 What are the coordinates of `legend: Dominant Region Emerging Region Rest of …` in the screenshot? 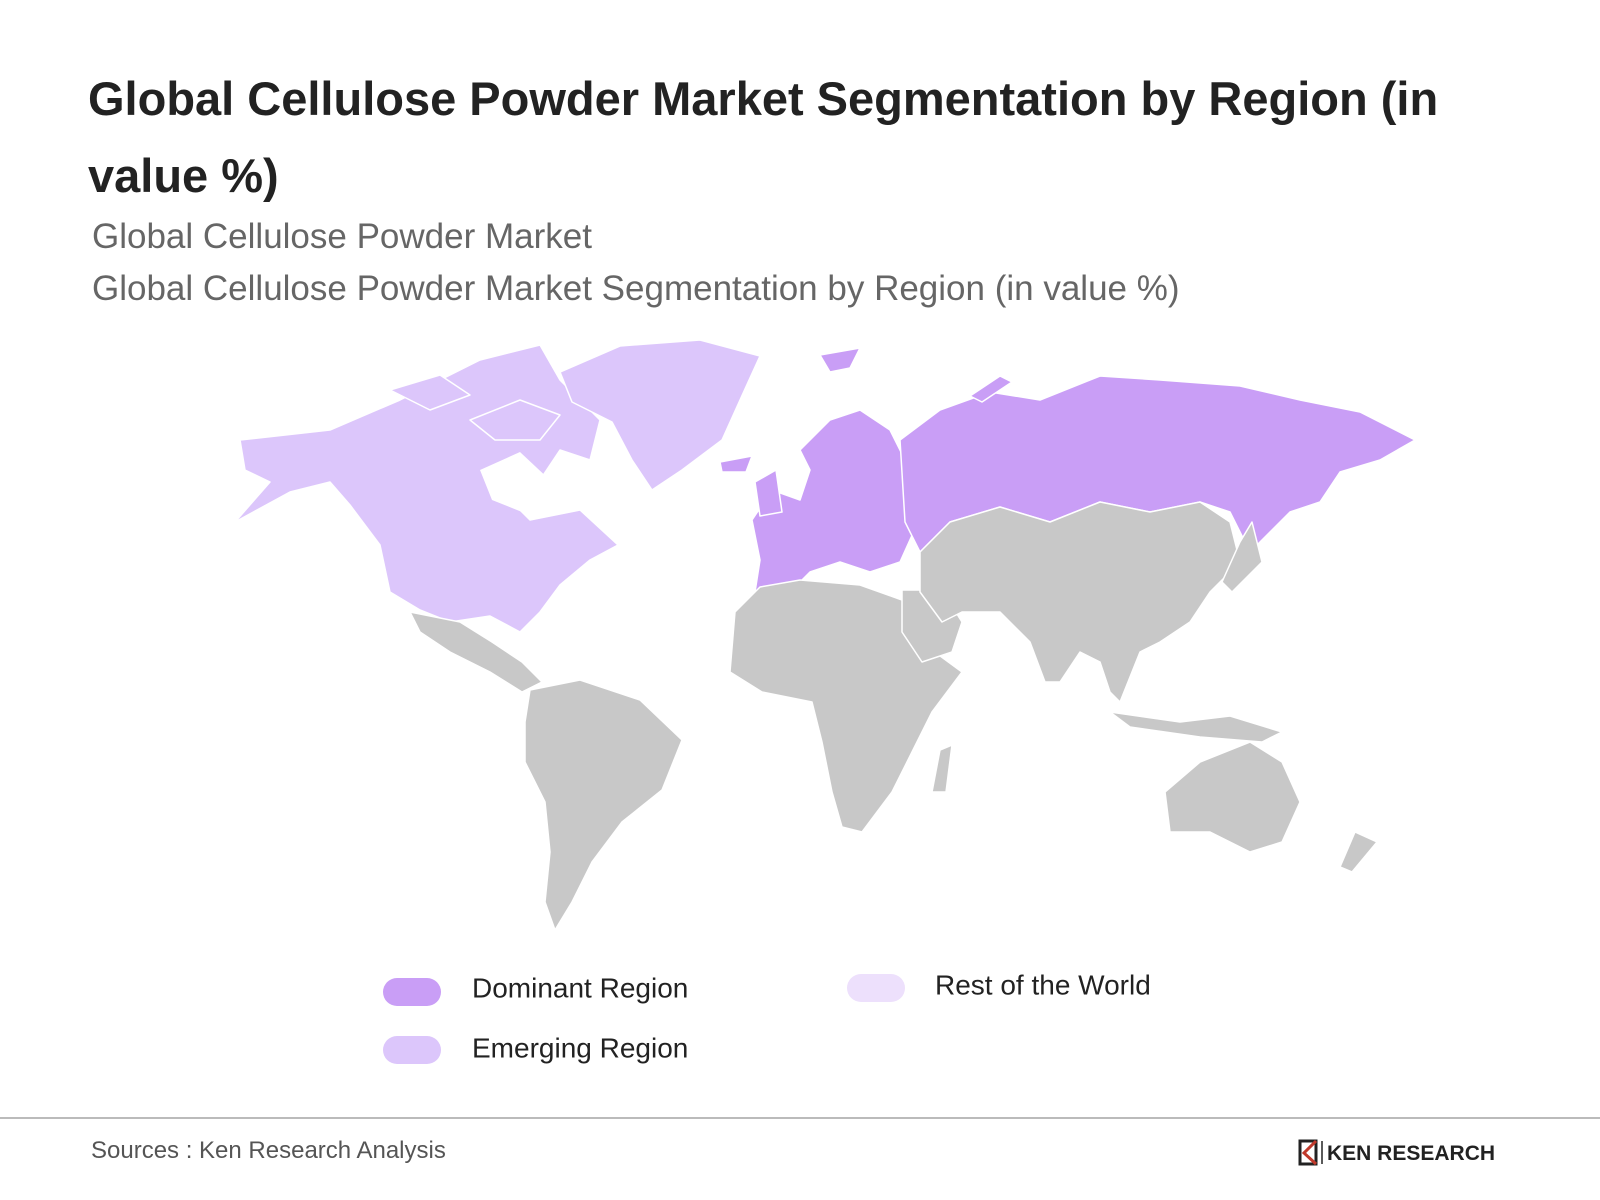 It's located at (767, 1016).